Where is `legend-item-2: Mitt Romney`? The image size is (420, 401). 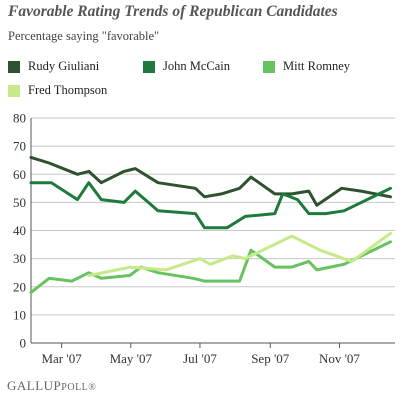
legend-item-2: Mitt Romney is located at coordinates (306, 66).